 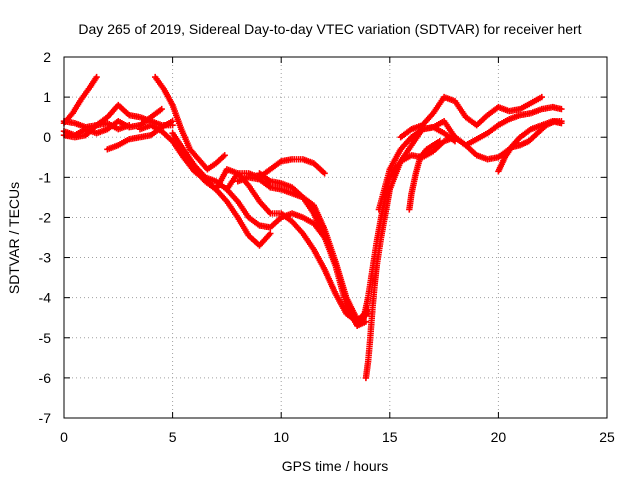 I want to click on y-tick-label: -6, so click(x=45, y=378).